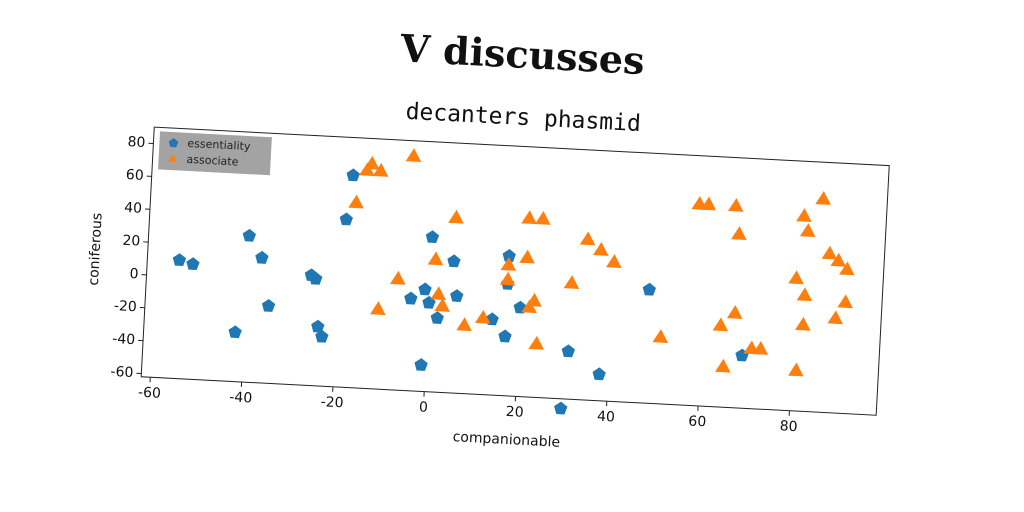  I want to click on x-tick-label: 20, so click(514, 412).